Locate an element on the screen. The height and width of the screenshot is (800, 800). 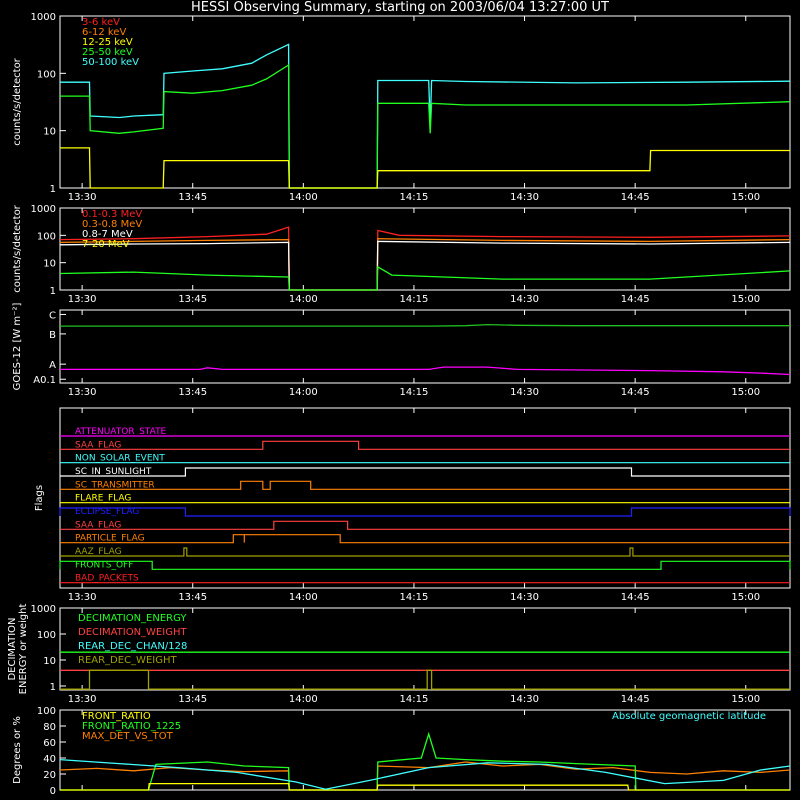
legend-0-0: 3-6 keV is located at coordinates (101, 22).